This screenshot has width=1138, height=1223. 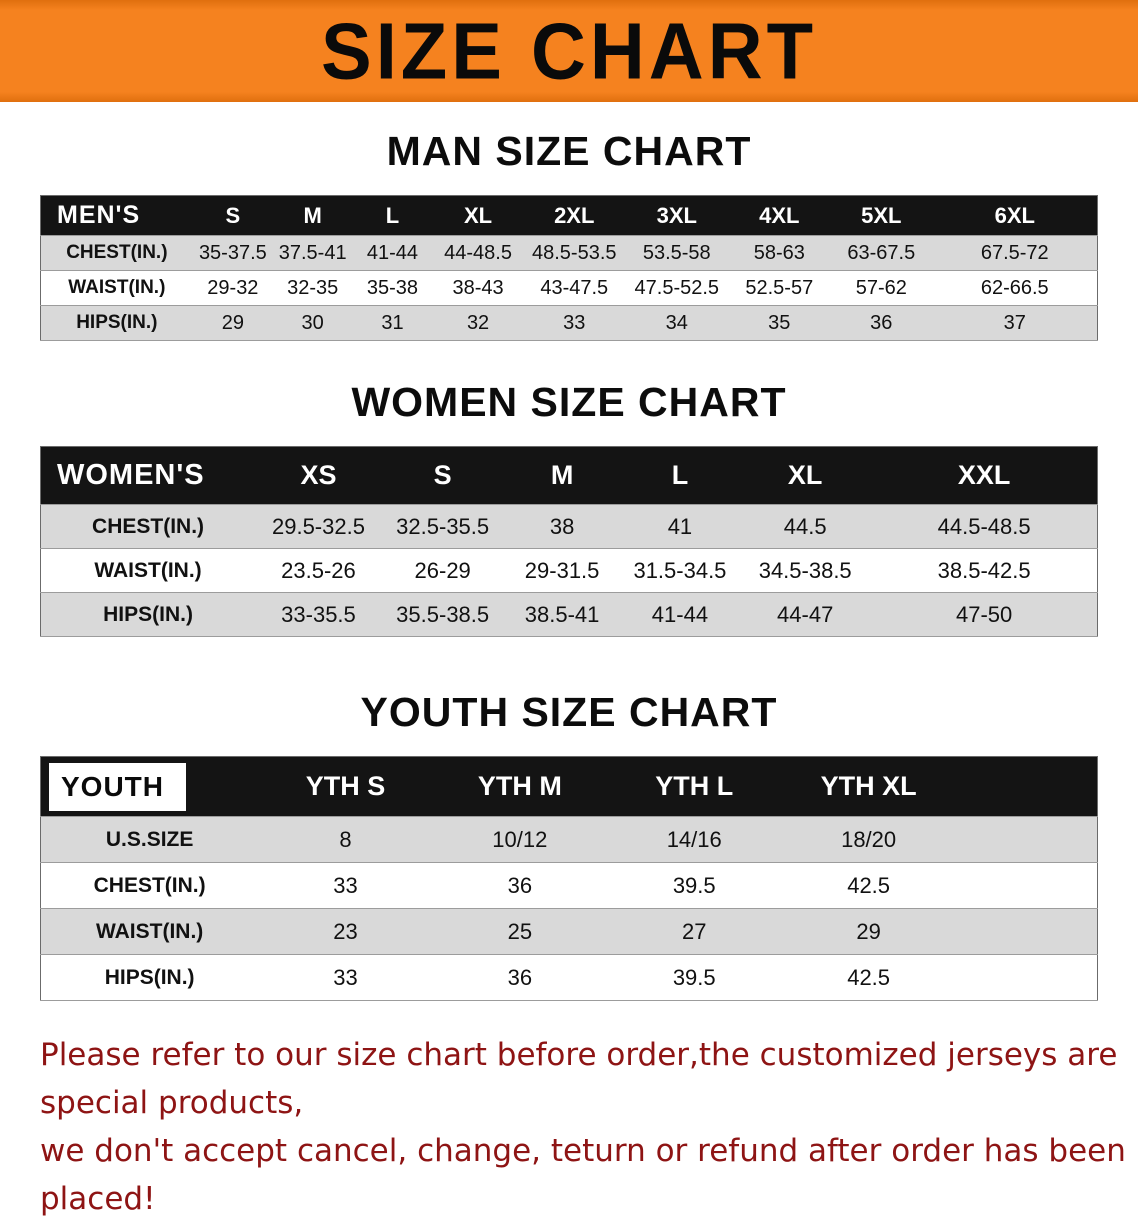 What do you see at coordinates (779, 215) in the screenshot?
I see `men-size-header-4xl: 4XL` at bounding box center [779, 215].